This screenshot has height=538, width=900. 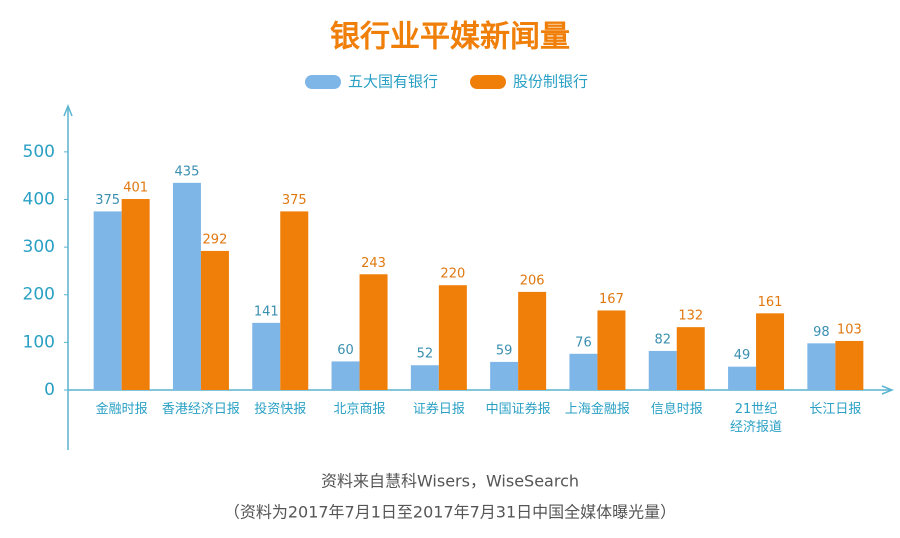 I want to click on x-tick-label: 长江日报, so click(x=835, y=409).